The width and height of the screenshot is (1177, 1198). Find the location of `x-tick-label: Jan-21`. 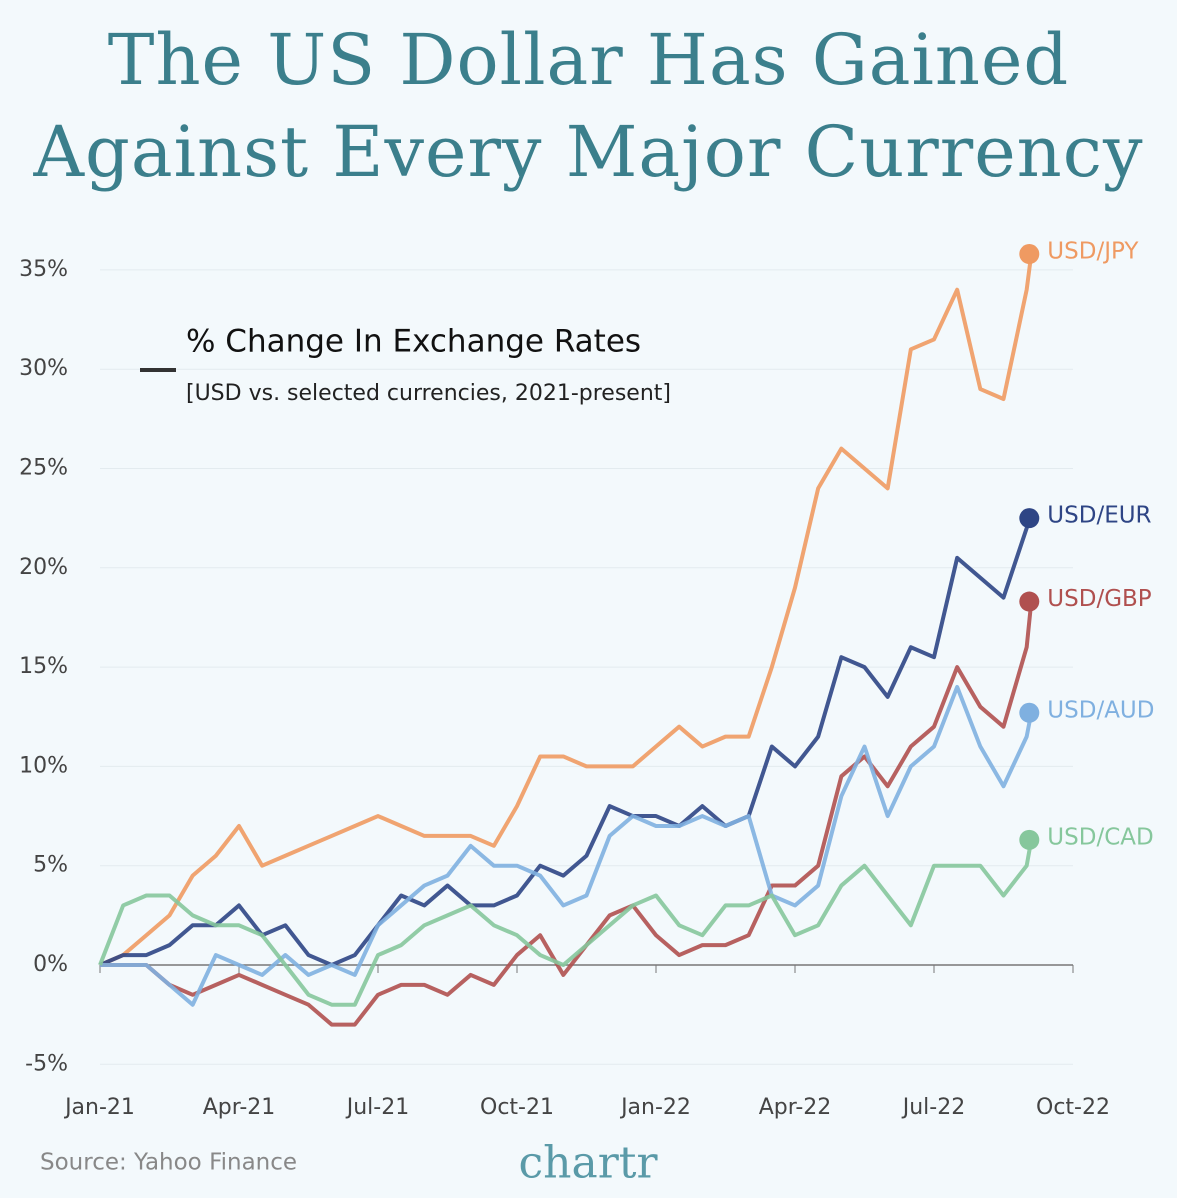

x-tick-label: Jan-21 is located at coordinates (99, 1107).